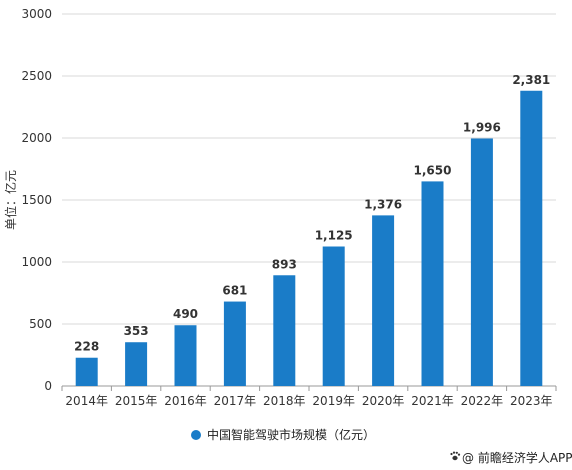 The height and width of the screenshot is (470, 572). Describe the element at coordinates (455, 456) in the screenshot. I see `paw-icon` at that location.